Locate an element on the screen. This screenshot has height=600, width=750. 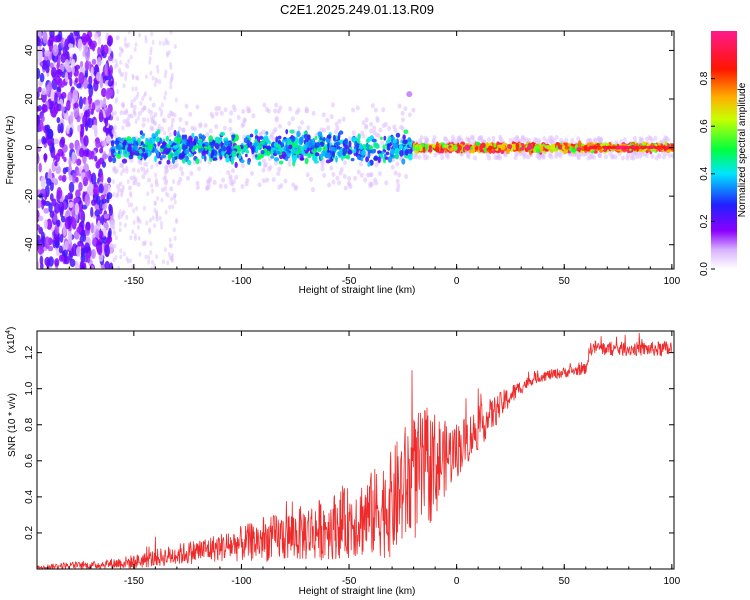
y-tick-label: 1.2 is located at coordinates (29, 352).